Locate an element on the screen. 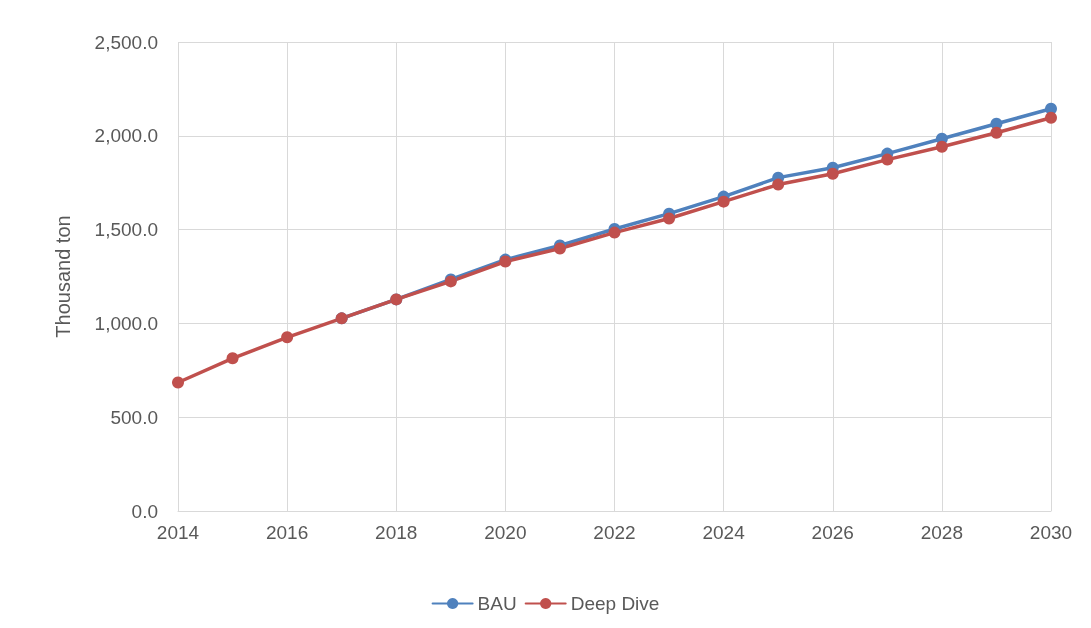  y-axis-title: Thousand ton is located at coordinates (63, 276).